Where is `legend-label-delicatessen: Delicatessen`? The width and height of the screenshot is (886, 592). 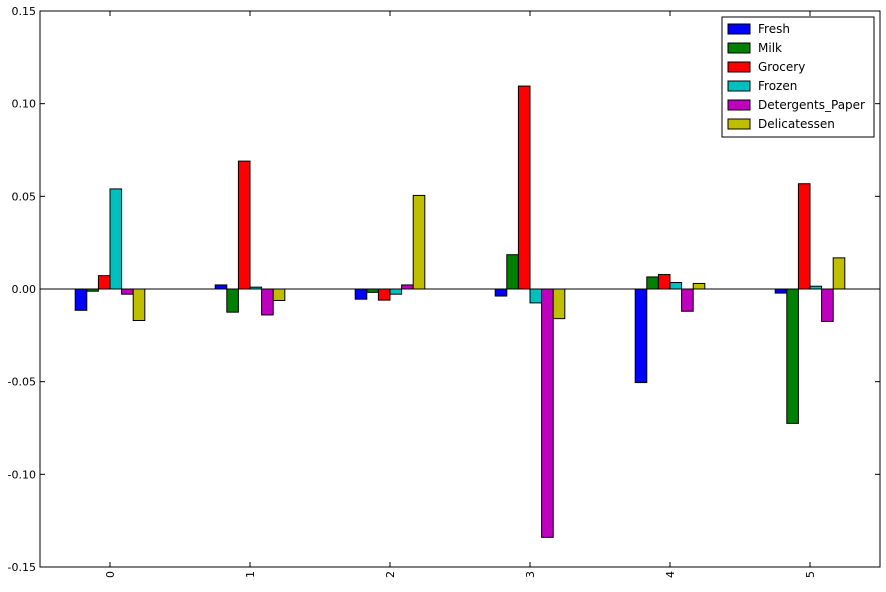 legend-label-delicatessen: Delicatessen is located at coordinates (796, 124).